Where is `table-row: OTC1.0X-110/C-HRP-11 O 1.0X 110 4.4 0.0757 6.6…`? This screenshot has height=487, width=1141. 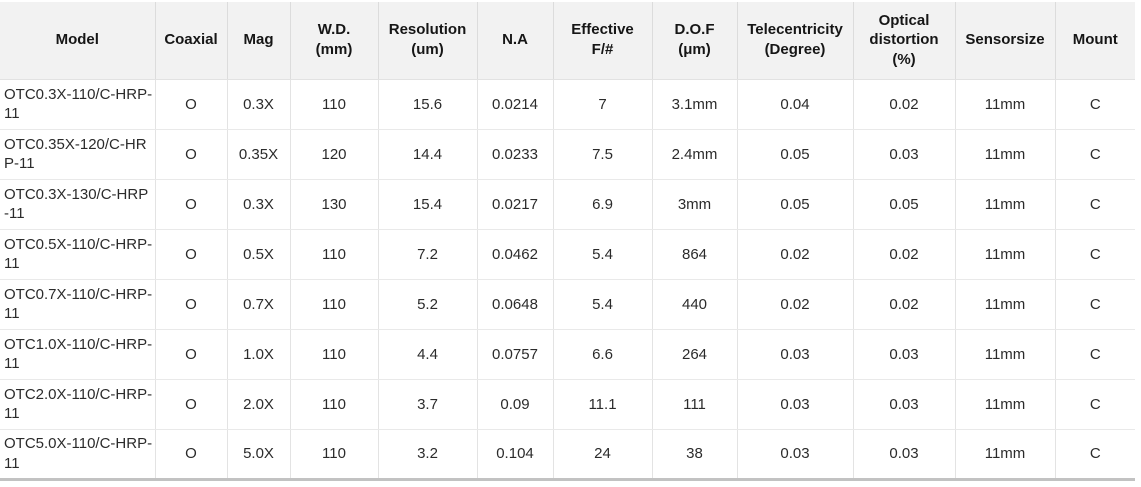
table-row: OTC1.0X-110/C-HRP-11 O 1.0X 110 4.4 0.0757 6.6… is located at coordinates (567, 354).